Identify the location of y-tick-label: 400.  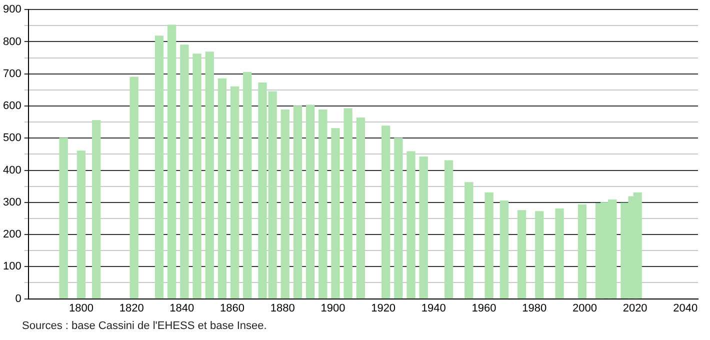
(12, 170).